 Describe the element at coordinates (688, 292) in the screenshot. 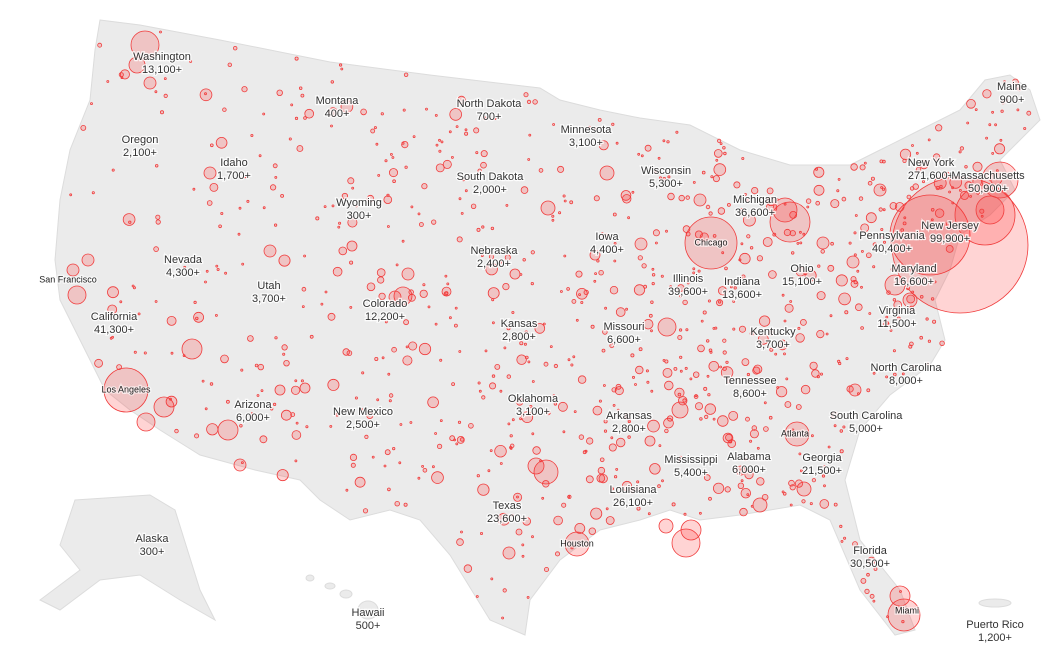

I see `region-count: 39,600+` at that location.